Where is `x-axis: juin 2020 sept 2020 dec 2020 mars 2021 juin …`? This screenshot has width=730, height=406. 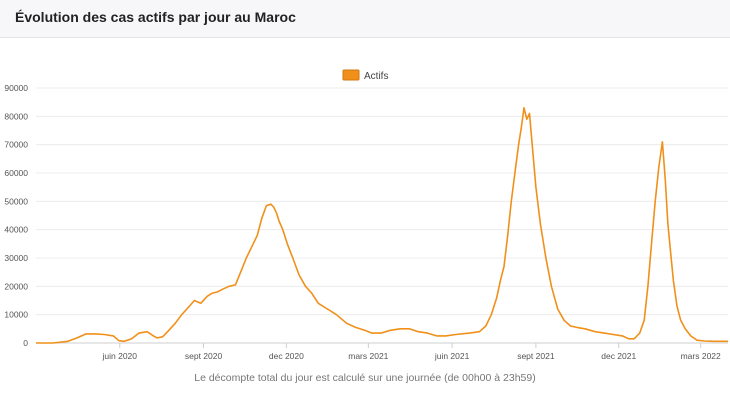 x-axis: juin 2020 sept 2020 dec 2020 mars 2021 juin … is located at coordinates (411, 352).